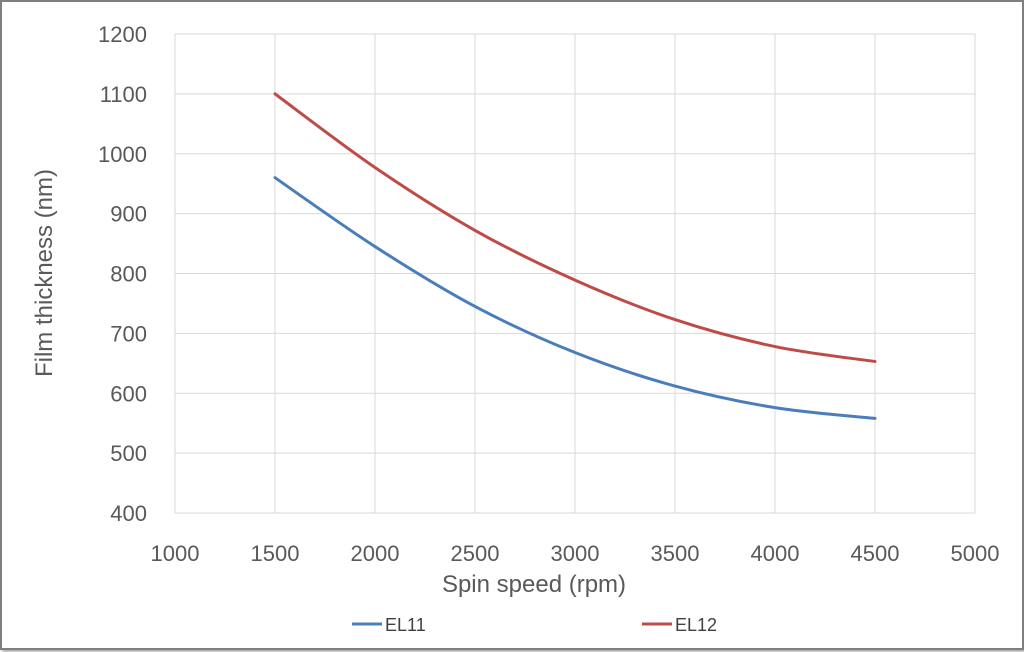 This screenshot has width=1024, height=652. I want to click on x-tick-label: 2500, so click(475, 553).